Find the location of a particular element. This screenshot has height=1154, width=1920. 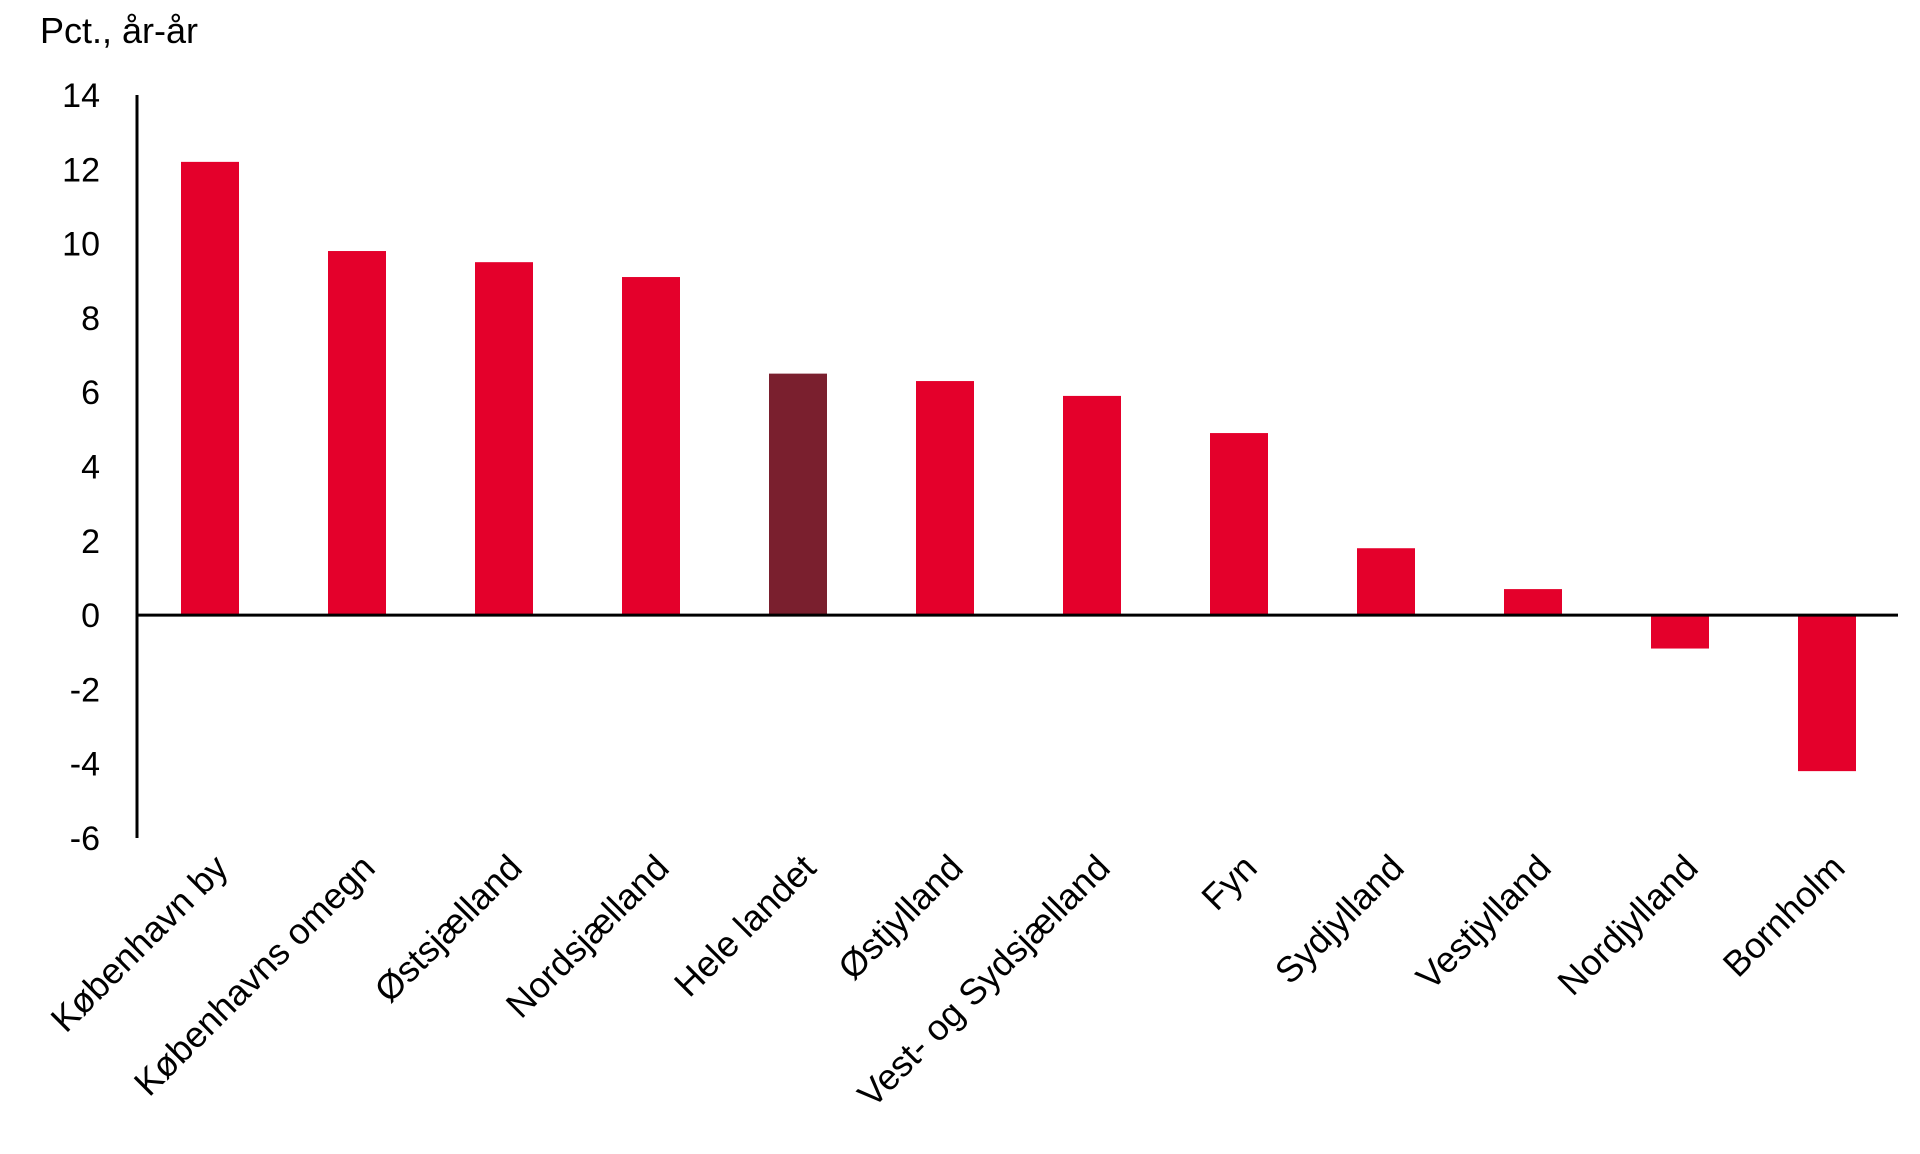

y-tick-labels: 14 12 10 8 6 4 2 0 -2 -4 -6 is located at coordinates (81, 467).